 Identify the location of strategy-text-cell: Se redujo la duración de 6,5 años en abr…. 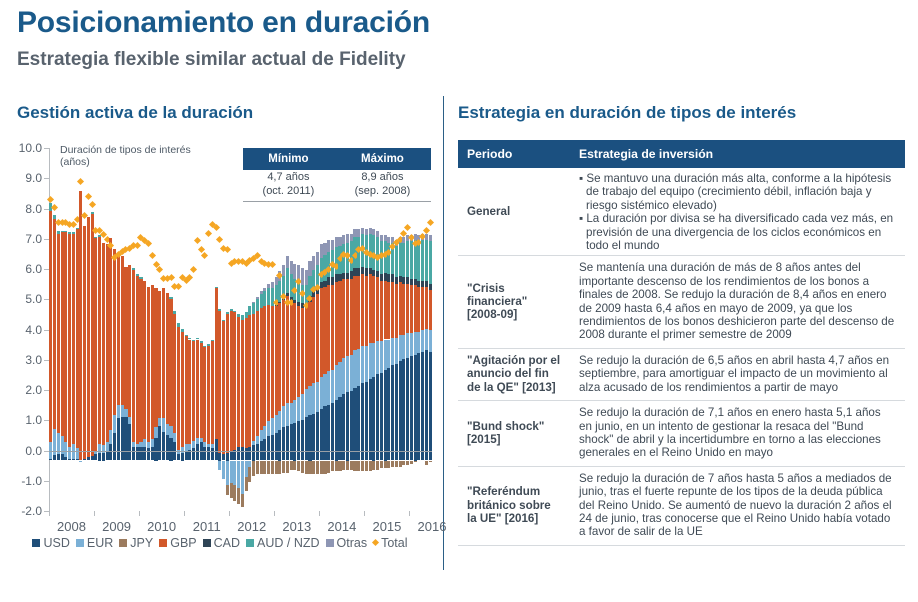
(737, 375).